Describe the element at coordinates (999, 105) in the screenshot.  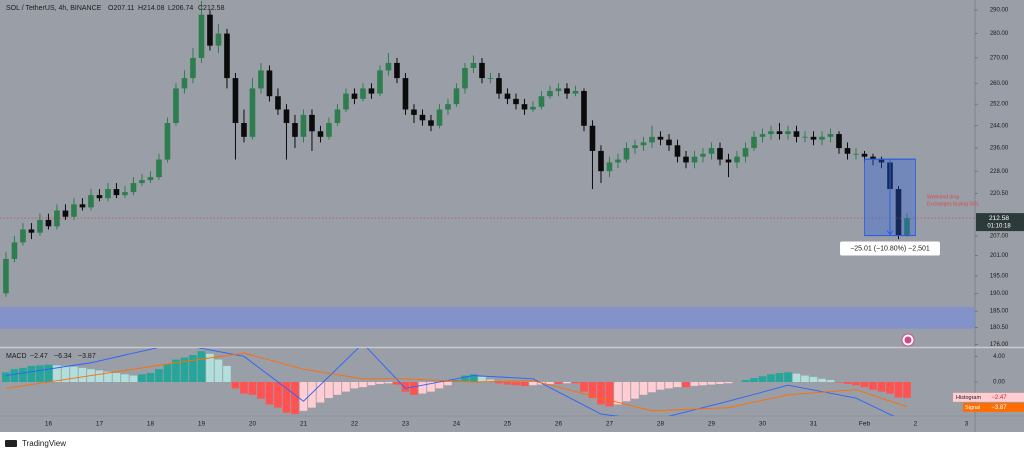
I see `y-tick-label: 252.00` at that location.